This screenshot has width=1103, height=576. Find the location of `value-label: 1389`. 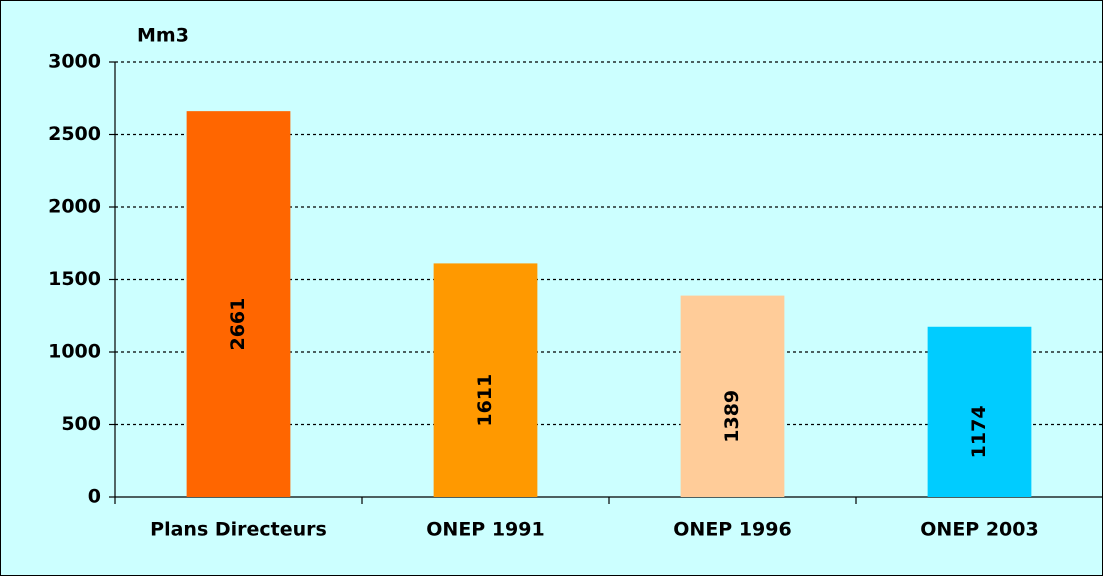

value-label: 1389 is located at coordinates (732, 416).